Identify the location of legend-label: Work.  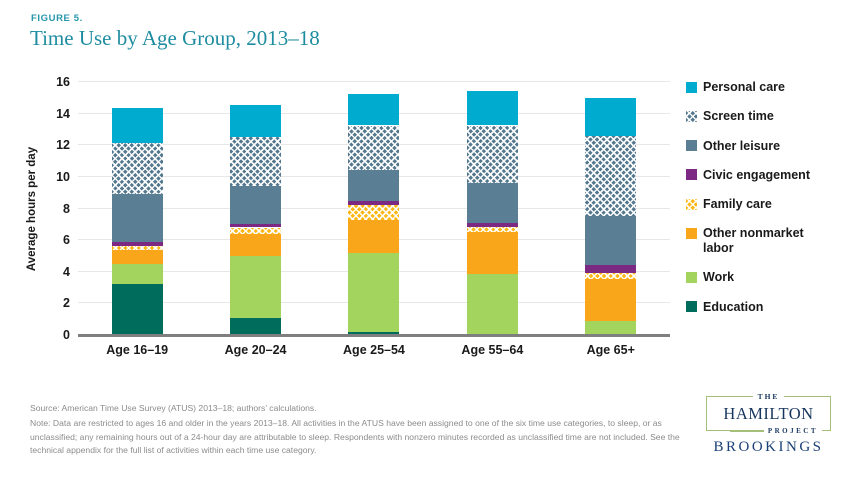
(719, 277).